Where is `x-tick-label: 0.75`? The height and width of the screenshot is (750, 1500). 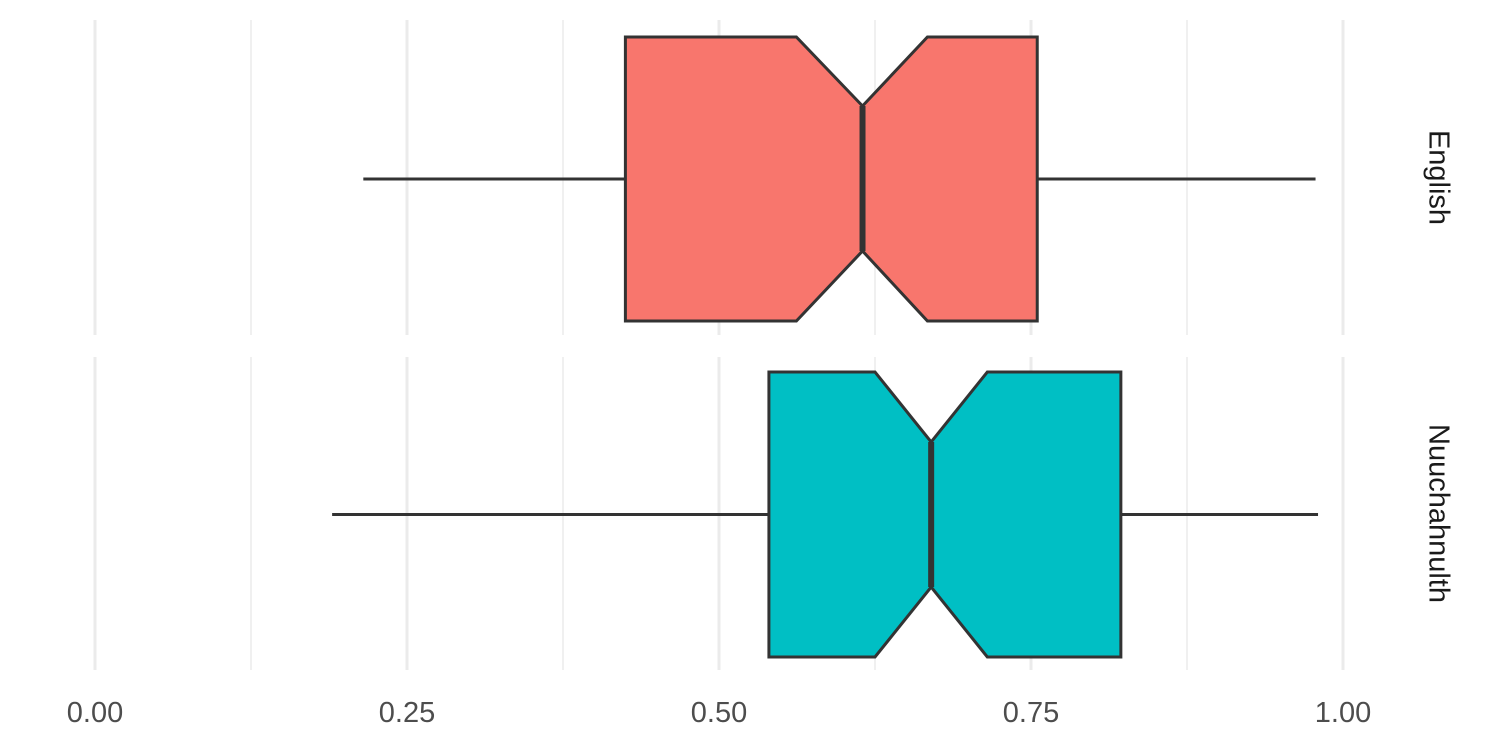
x-tick-label: 0.75 is located at coordinates (1031, 713).